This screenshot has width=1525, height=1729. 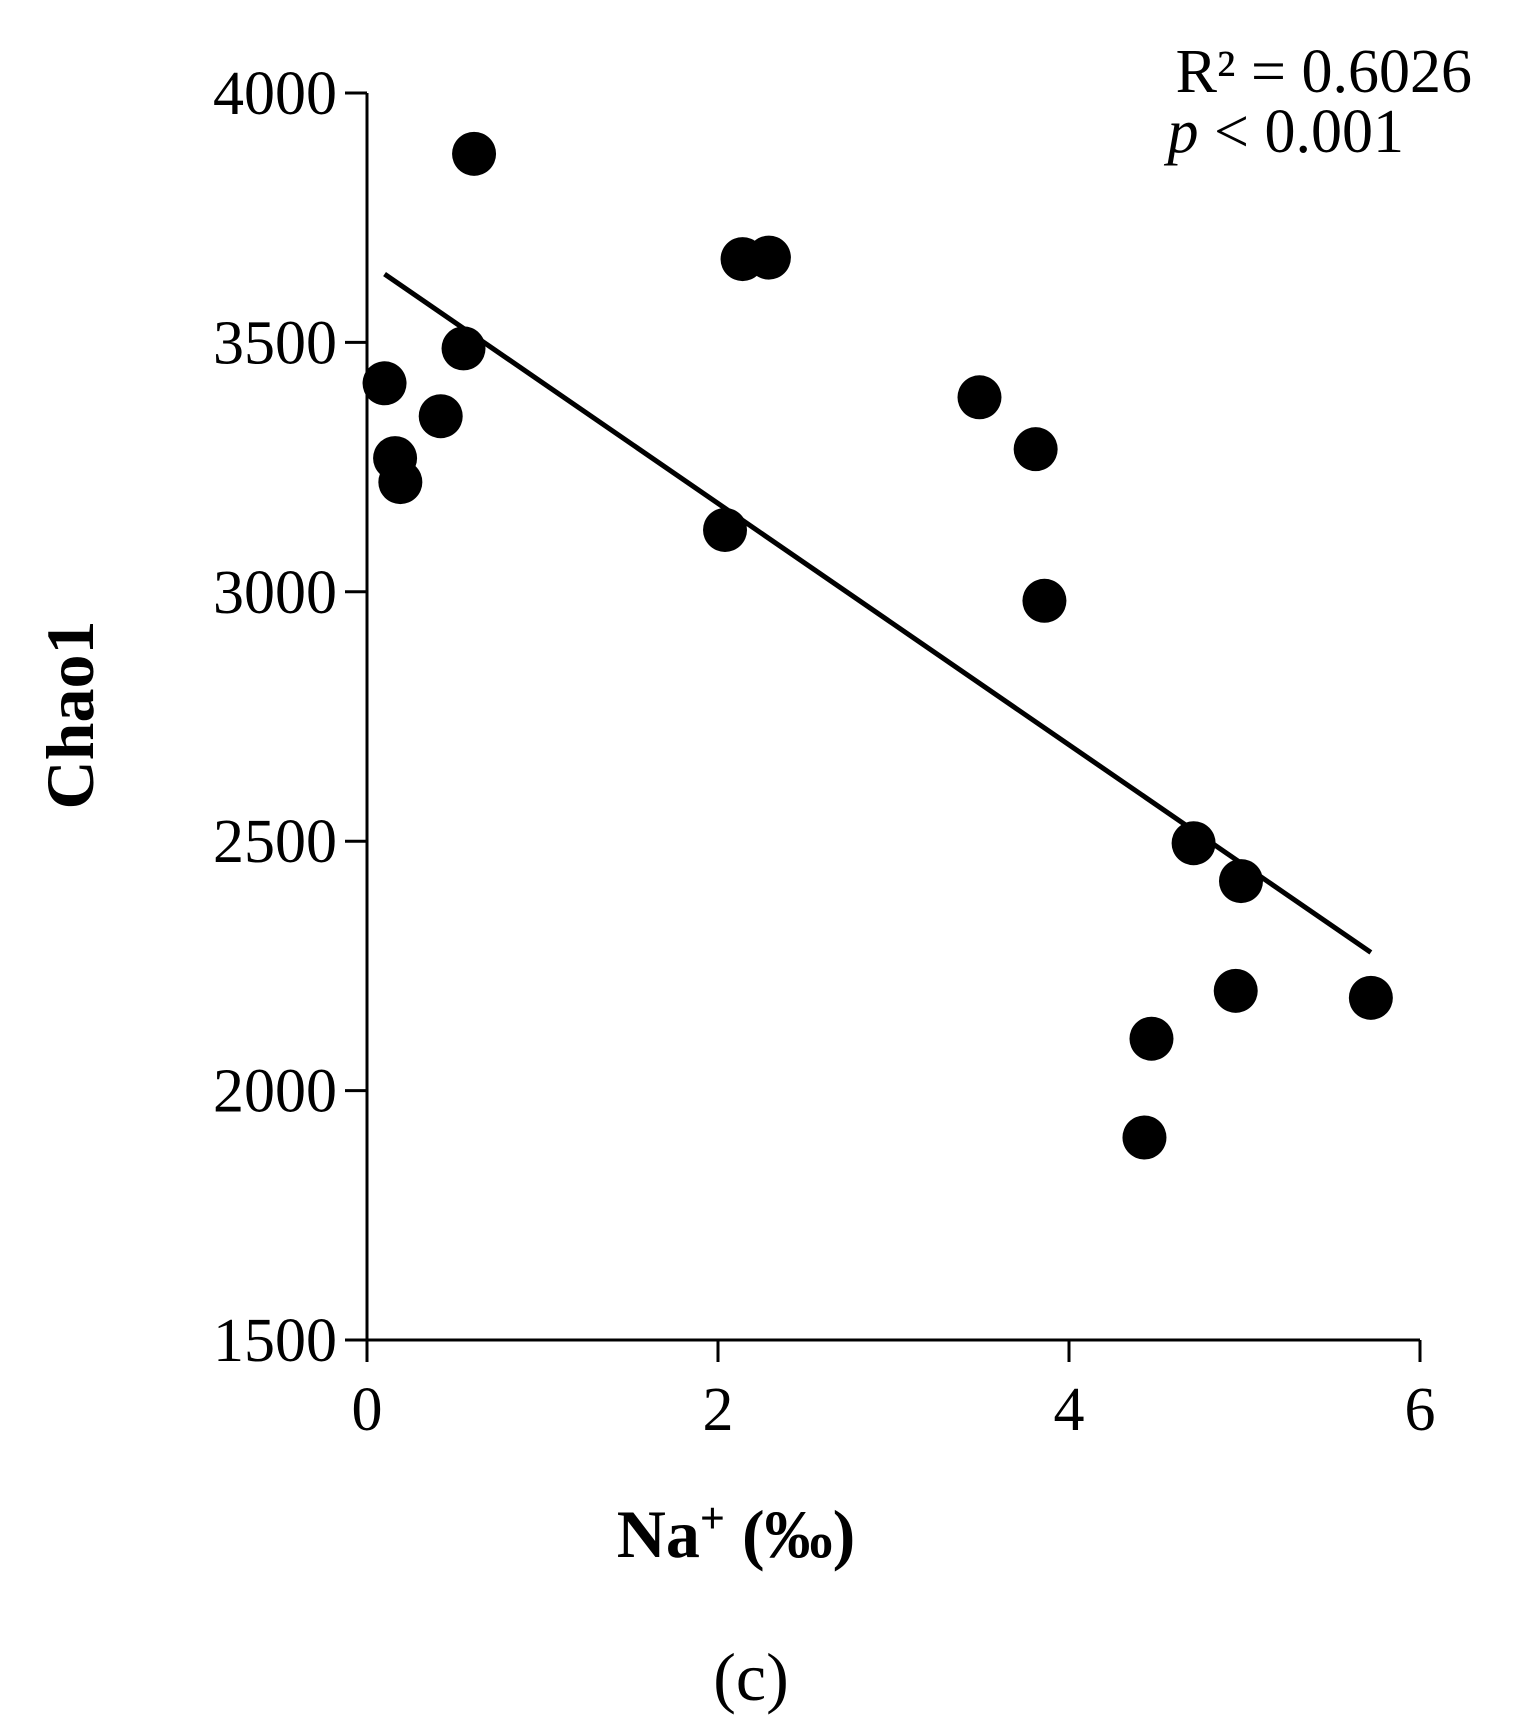 I want to click on y-tick-label-1500: 1500, so click(x=275, y=1341).